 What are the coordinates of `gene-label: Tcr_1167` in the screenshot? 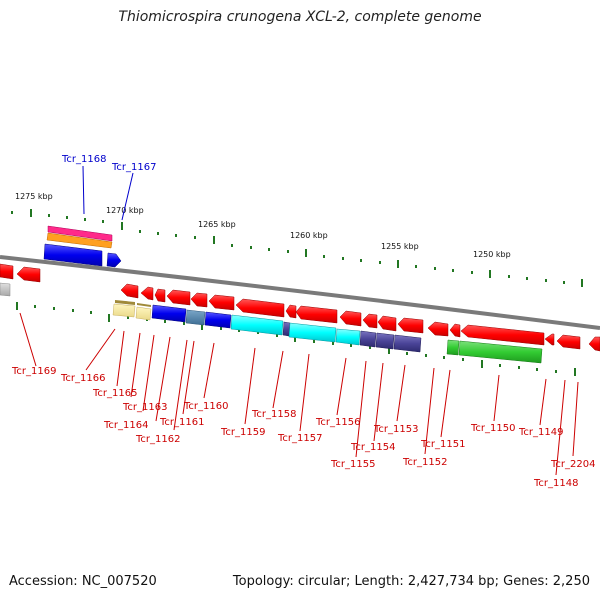 It's located at (133, 167).